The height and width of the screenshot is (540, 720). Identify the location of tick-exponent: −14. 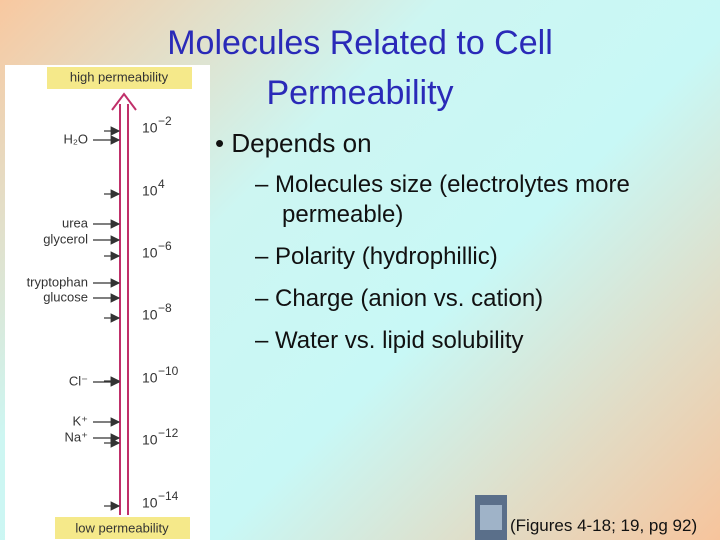
(168, 496).